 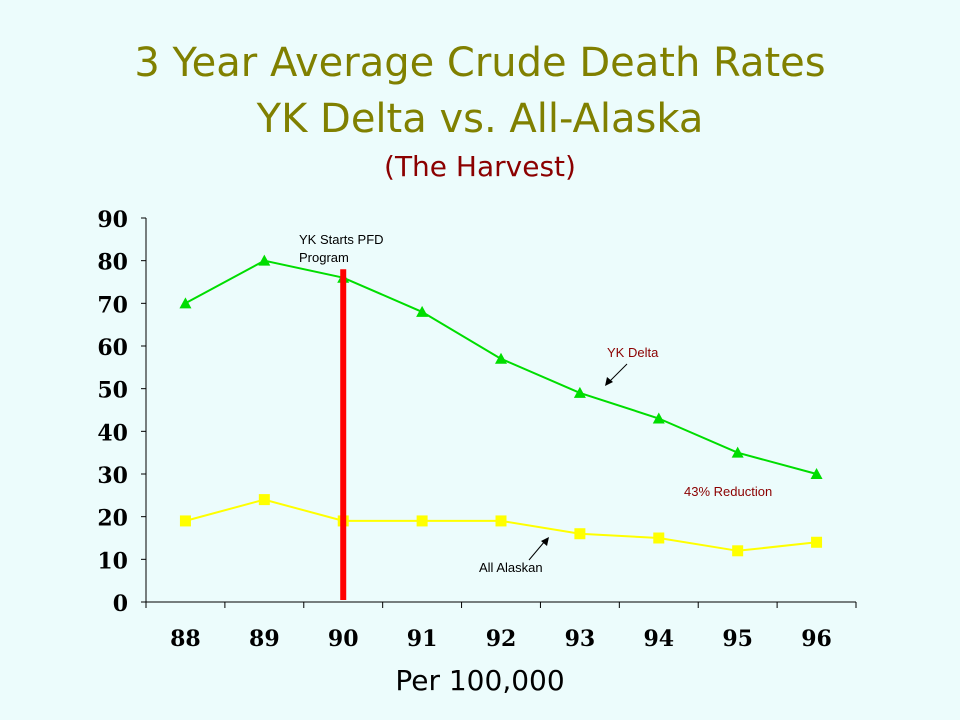 I want to click on x-tick-label: 91, so click(x=422, y=639).